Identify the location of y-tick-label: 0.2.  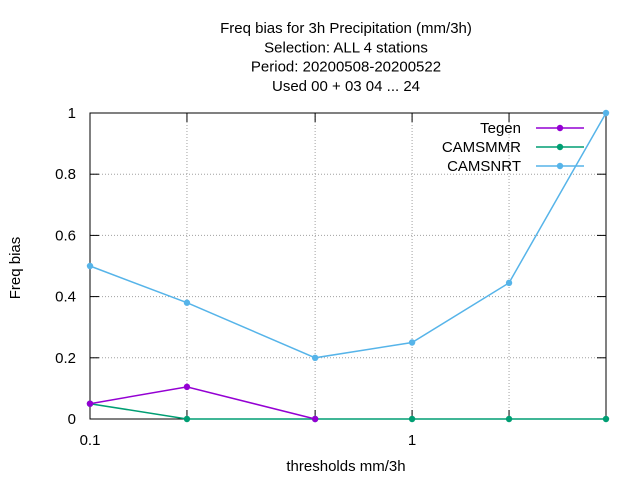
(65, 358).